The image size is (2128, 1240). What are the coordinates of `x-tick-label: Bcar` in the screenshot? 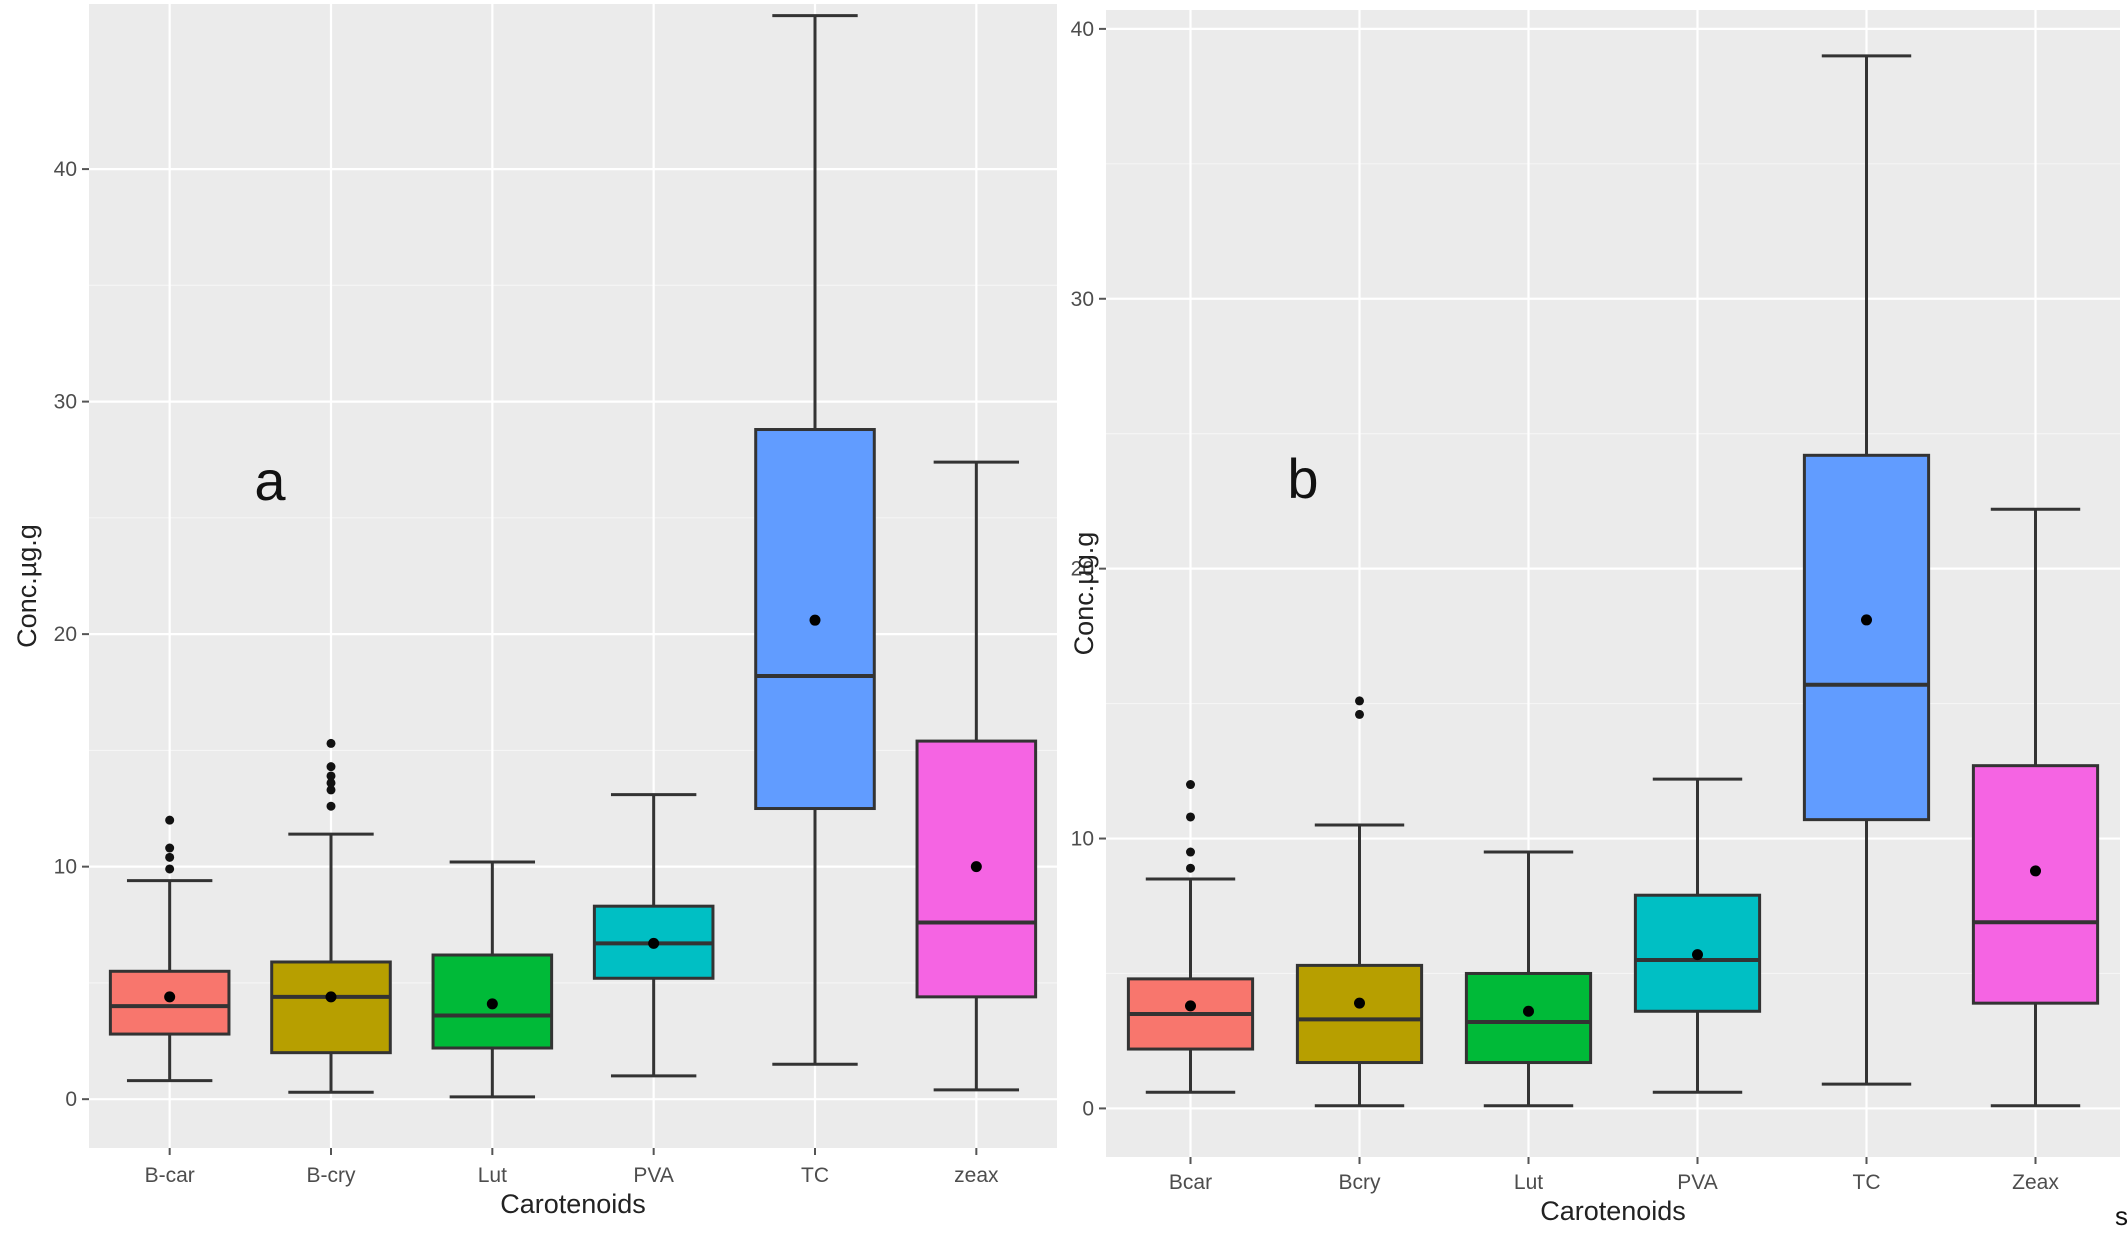 It's located at (1190, 1182).